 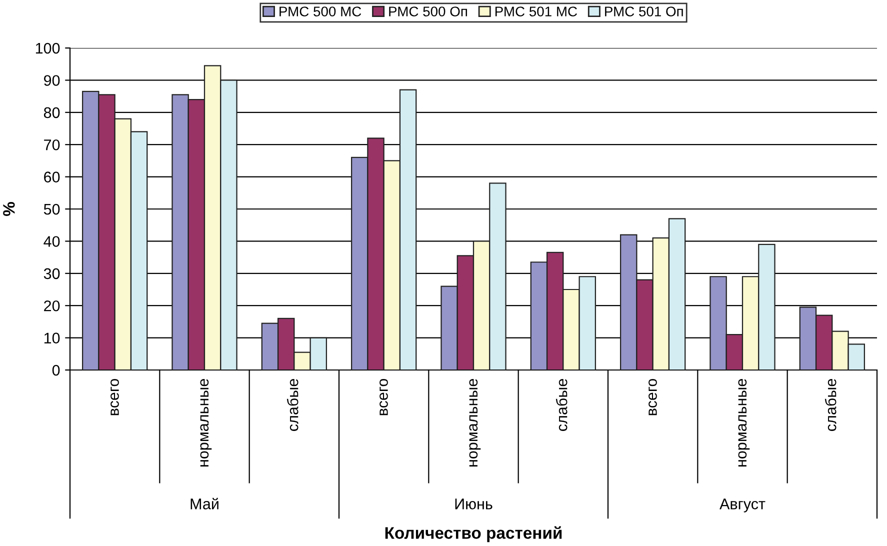 What do you see at coordinates (536, 11) in the screenshot?
I see `legend-label: РМС 501 МС` at bounding box center [536, 11].